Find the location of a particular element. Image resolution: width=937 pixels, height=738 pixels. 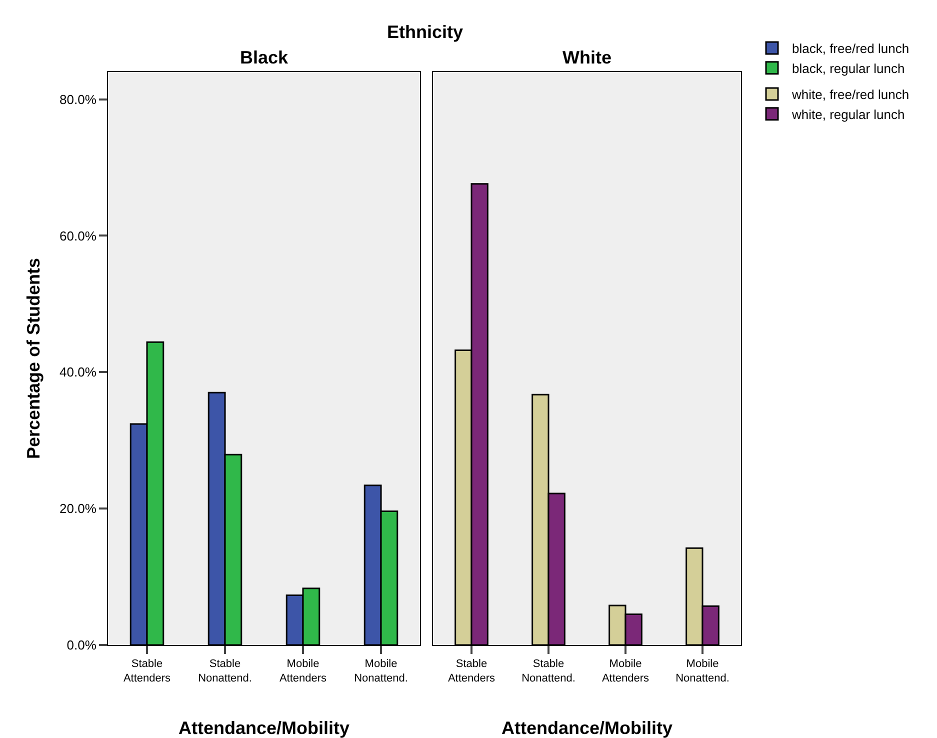

legend-label: white, regular lunch is located at coordinates (848, 114).